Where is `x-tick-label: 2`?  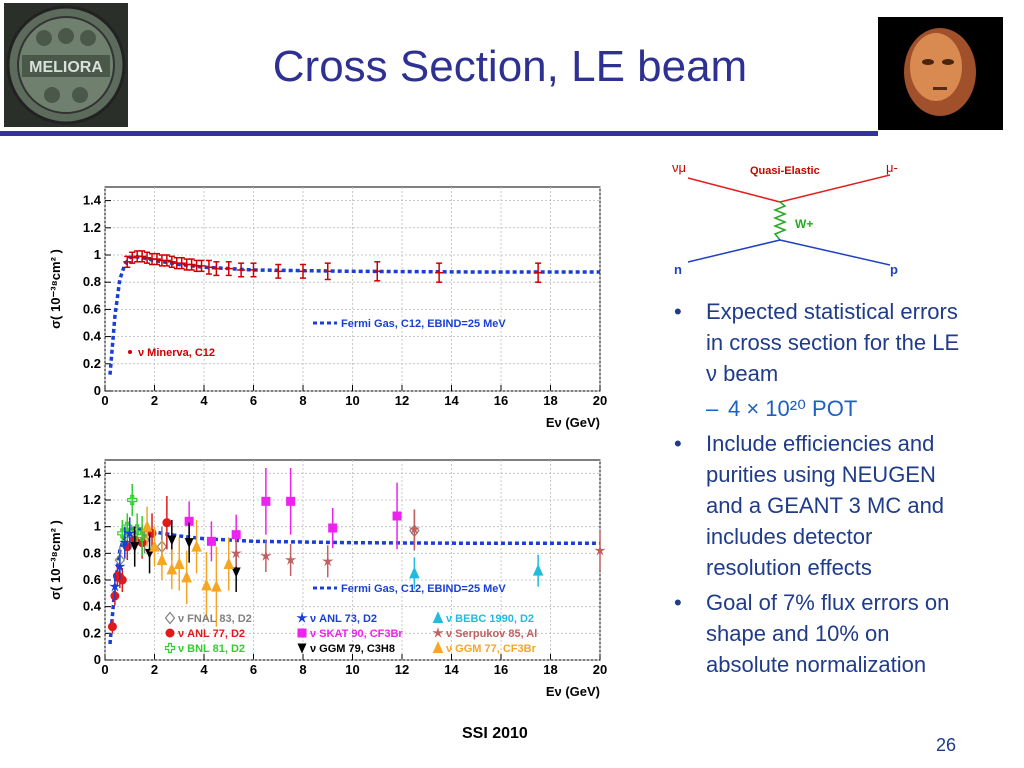
x-tick-label: 2 is located at coordinates (154, 400).